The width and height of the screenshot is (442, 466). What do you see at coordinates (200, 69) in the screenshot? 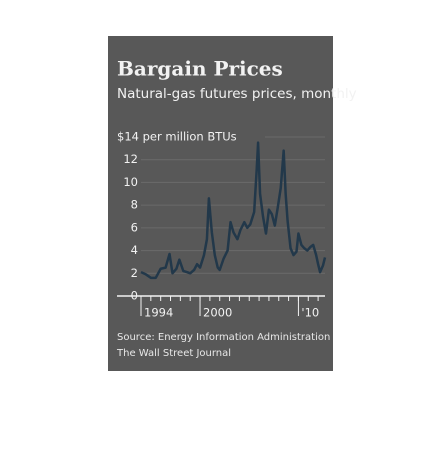
I see `chart-title: Bargain Prices` at bounding box center [200, 69].